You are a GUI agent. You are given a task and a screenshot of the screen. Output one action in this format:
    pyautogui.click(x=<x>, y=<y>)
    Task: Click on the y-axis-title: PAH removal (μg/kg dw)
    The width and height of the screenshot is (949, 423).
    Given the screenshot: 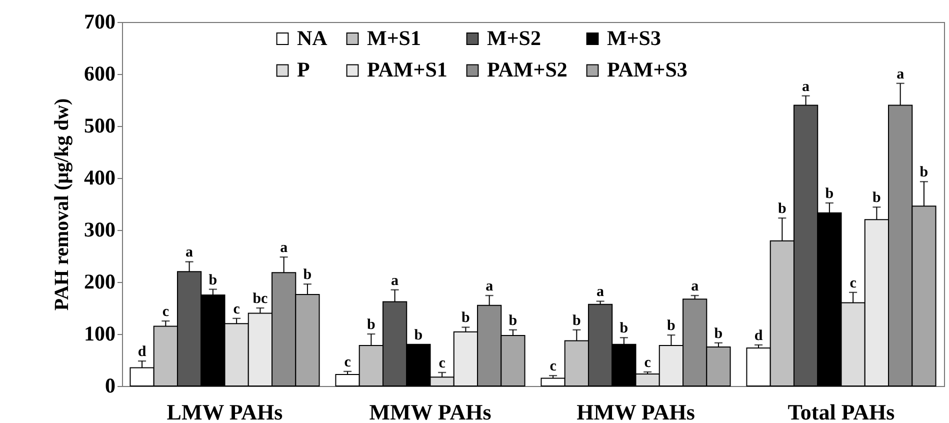 What is the action you would take?
    pyautogui.click(x=62, y=204)
    